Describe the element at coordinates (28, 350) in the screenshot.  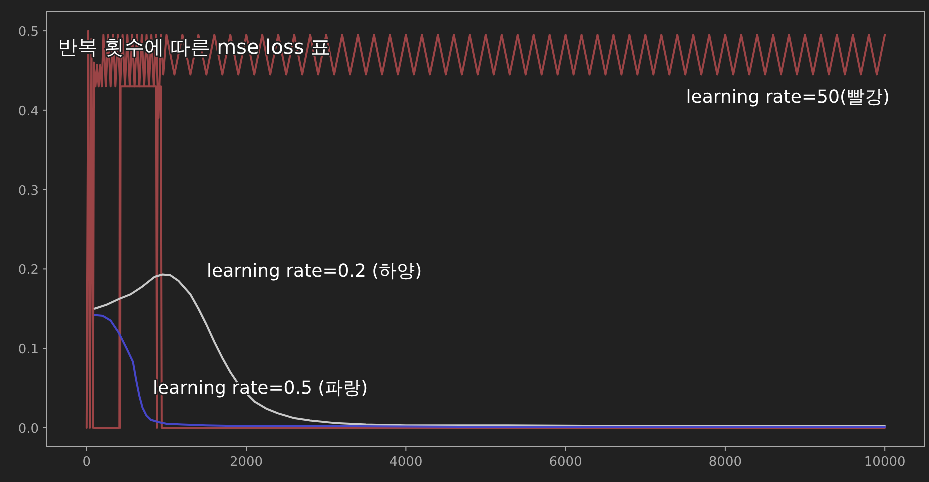
I see `y-tick-label: 0.1` at that location.